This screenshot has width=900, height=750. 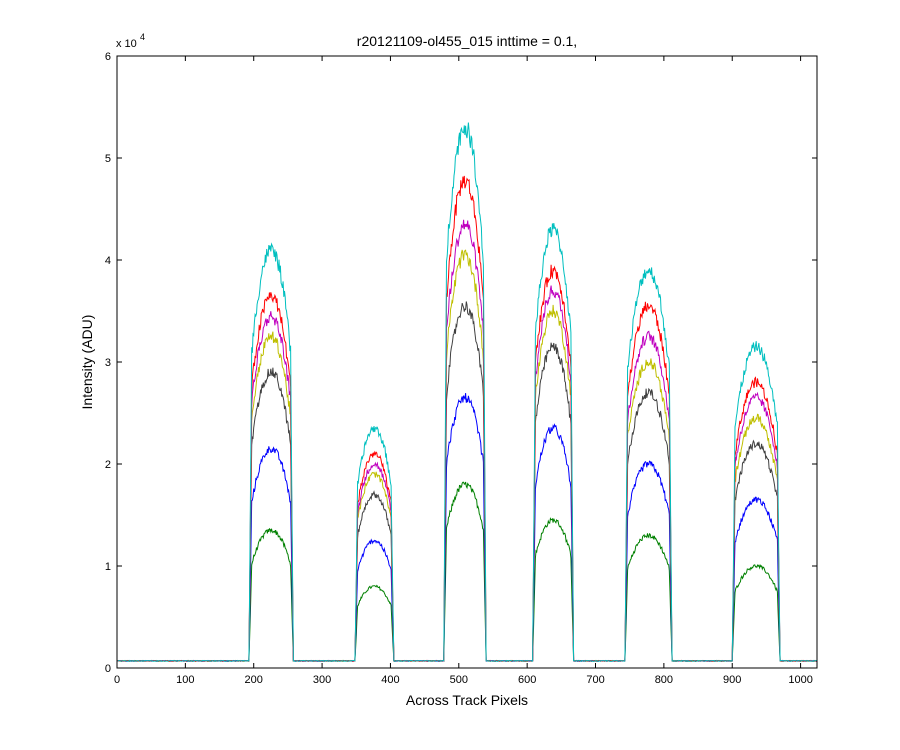 What do you see at coordinates (108, 567) in the screenshot?
I see `y-tick-label: 1` at bounding box center [108, 567].